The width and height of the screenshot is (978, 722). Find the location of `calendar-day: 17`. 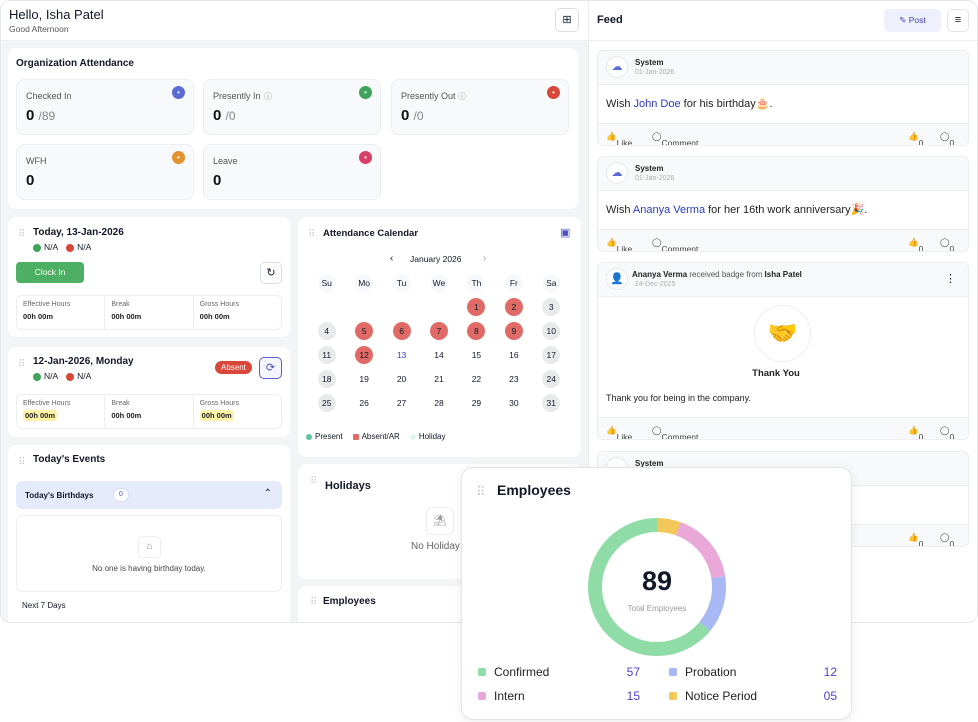

calendar-day: 17 is located at coordinates (551, 355).